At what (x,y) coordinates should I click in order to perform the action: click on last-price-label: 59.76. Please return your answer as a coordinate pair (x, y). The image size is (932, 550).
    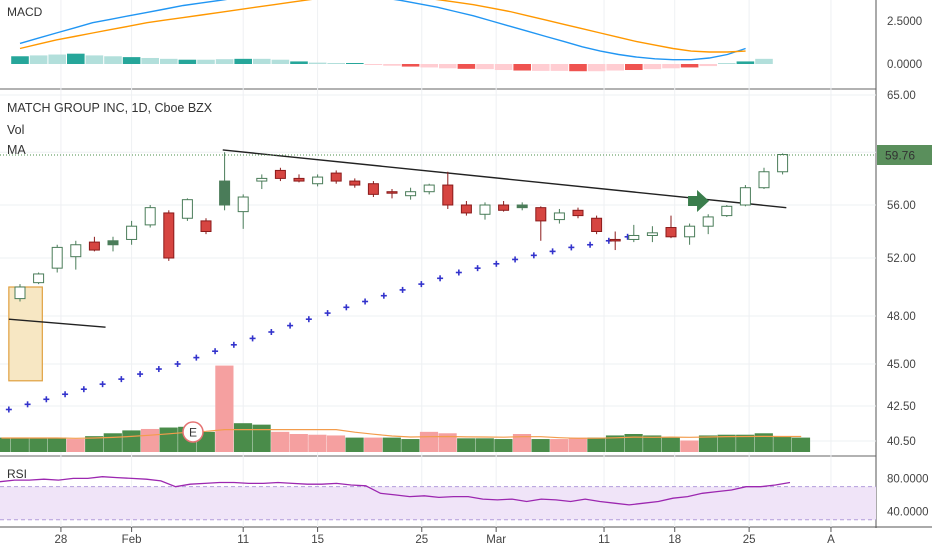
    Looking at the image, I should click on (900, 156).